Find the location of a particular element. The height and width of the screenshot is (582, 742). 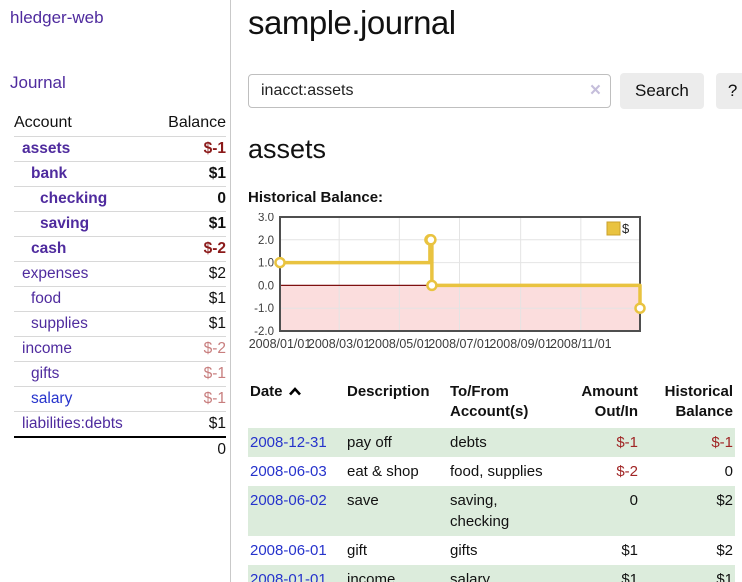

transaction-accounts: saving, checking is located at coordinates (504, 511).